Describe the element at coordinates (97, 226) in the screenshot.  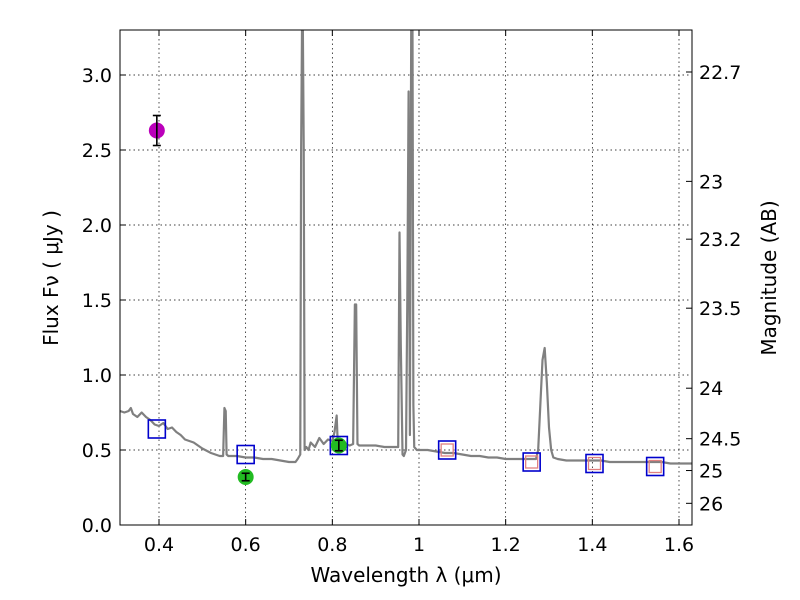
I see `y-tick-label: 2.0` at that location.